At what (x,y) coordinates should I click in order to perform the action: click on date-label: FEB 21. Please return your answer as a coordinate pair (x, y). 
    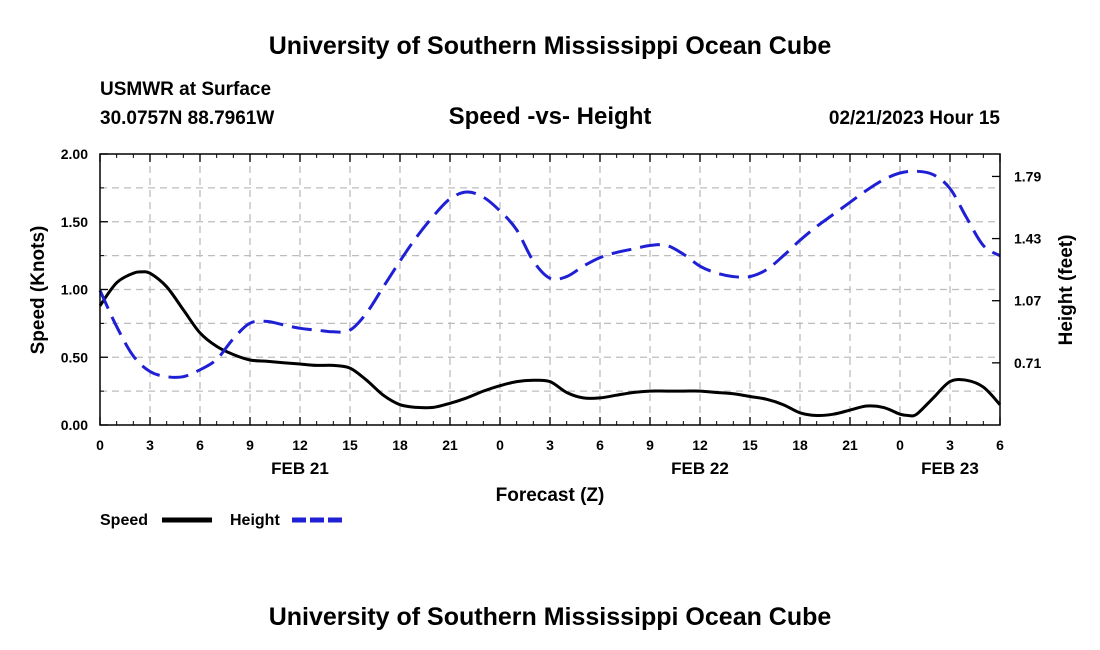
    Looking at the image, I should click on (300, 468).